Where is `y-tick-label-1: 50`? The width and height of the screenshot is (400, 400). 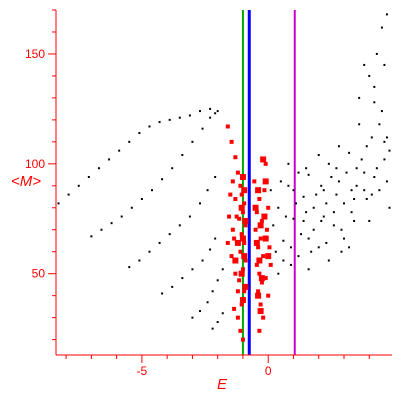
y-tick-label-1: 50 is located at coordinates (39, 274).